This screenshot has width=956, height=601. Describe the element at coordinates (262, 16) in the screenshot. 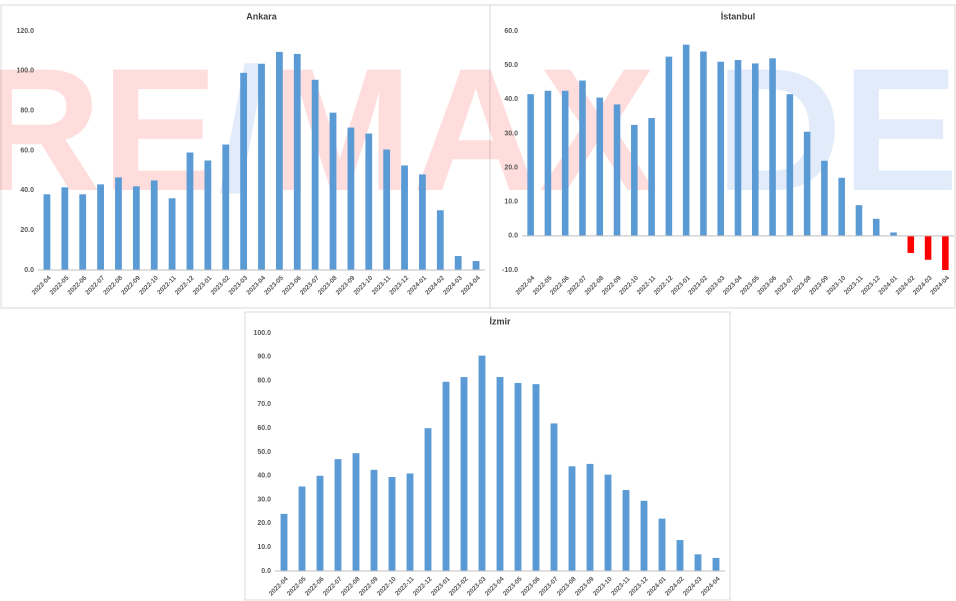

I see `chart-title: Ankara` at that location.